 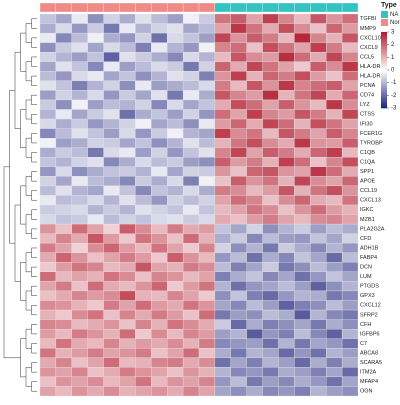 I want to click on row-label: C1QB, so click(x=367, y=153).